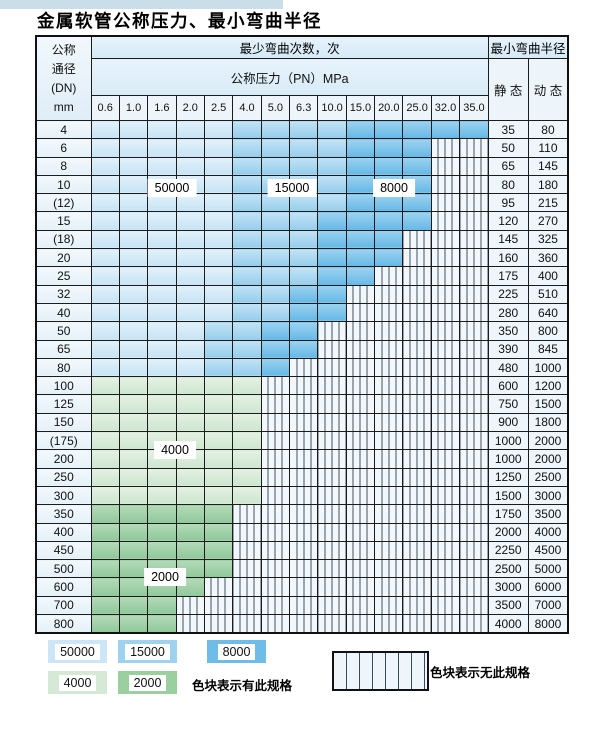 The image size is (600, 743). Describe the element at coordinates (63, 587) in the screenshot. I see `dn-cell: 600` at that location.